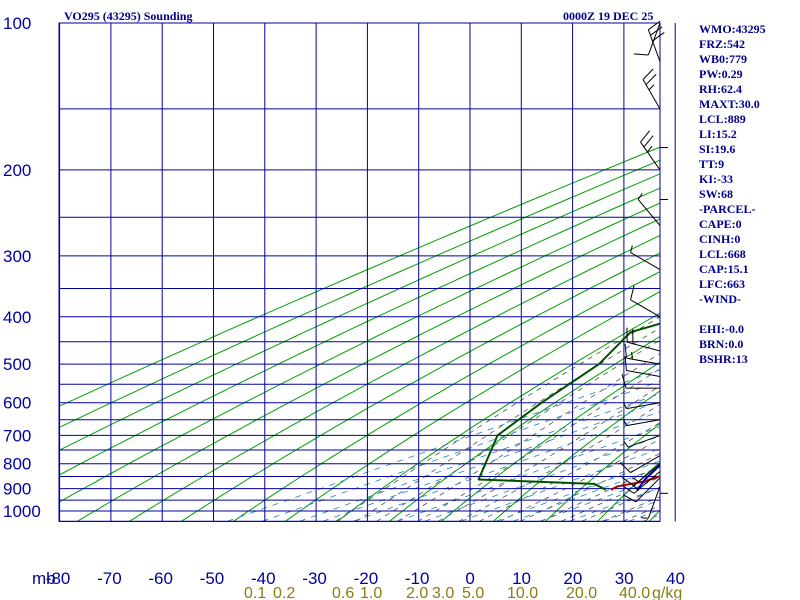 The image size is (800, 600). I want to click on temperature-tick-label: -10, so click(417, 578).